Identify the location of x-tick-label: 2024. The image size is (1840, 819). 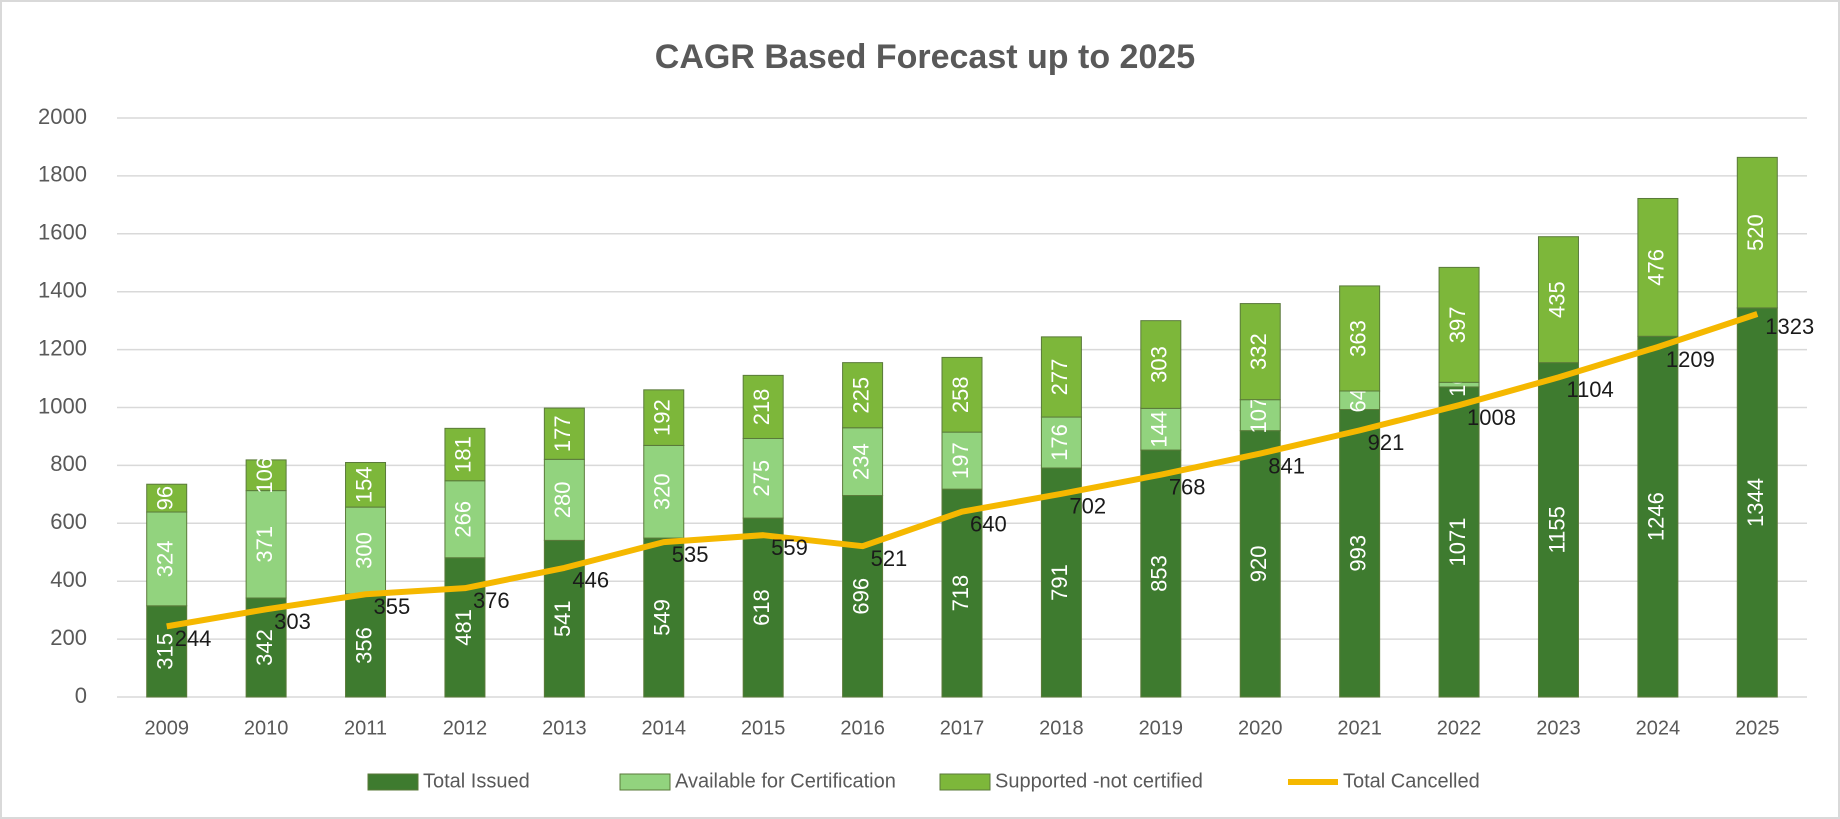
(1658, 728).